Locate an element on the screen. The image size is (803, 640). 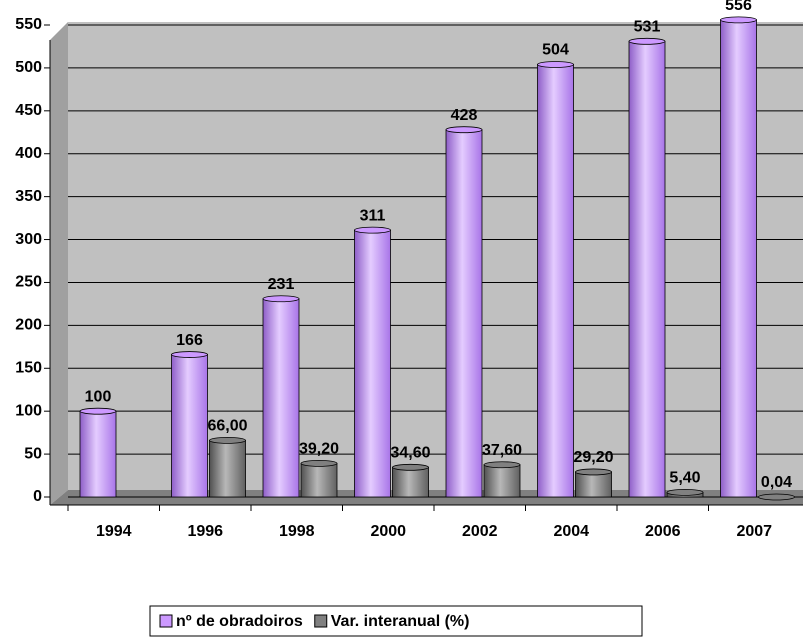
side-wall is located at coordinates (59, 263).